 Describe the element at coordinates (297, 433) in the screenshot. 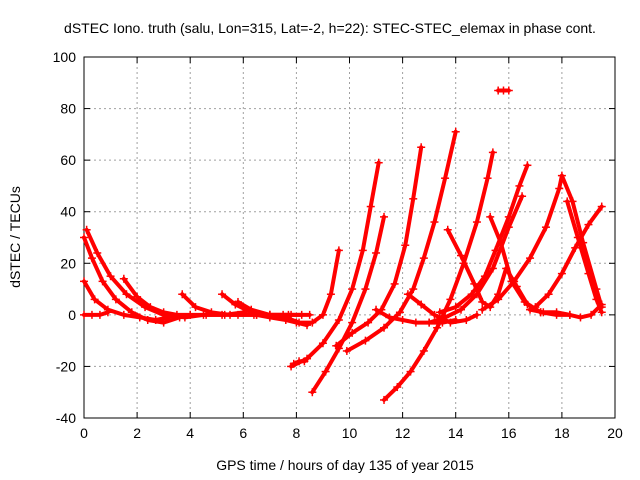

I see `x-tick-label: 8` at that location.